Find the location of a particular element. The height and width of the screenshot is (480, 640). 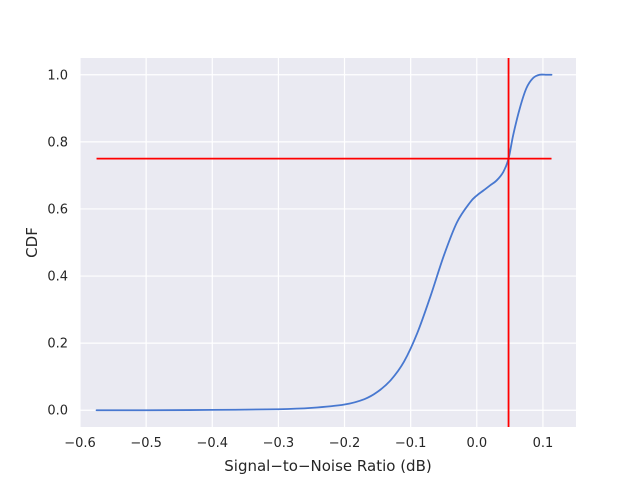

x-axis-title: Signal−to−Noise Ratio (dB) is located at coordinates (327, 466).